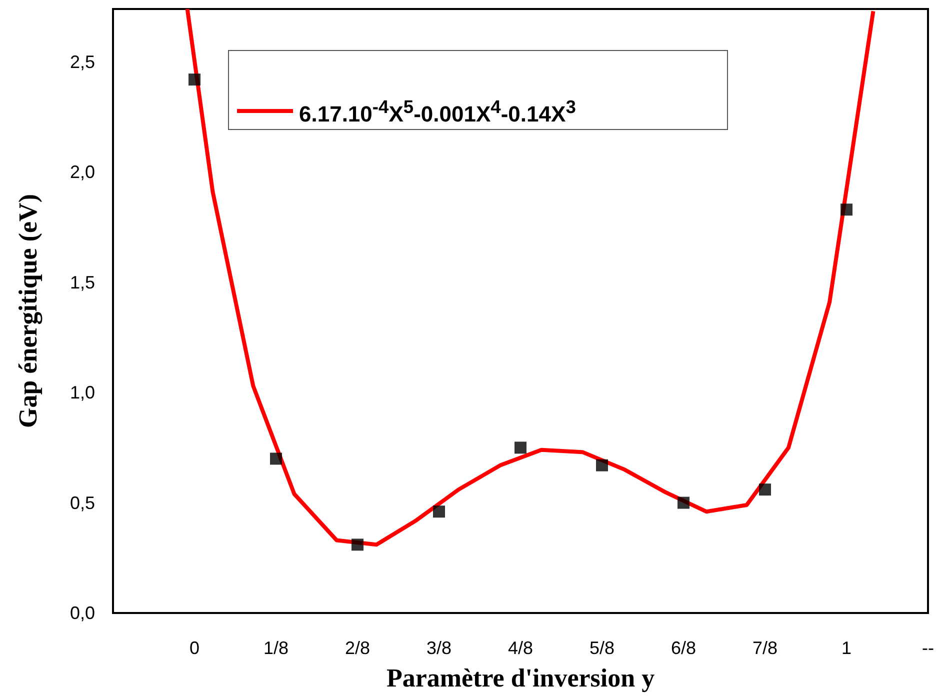 The height and width of the screenshot is (700, 937). What do you see at coordinates (28, 311) in the screenshot?
I see `y-axis-title: Gap énergitique (eV)` at bounding box center [28, 311].